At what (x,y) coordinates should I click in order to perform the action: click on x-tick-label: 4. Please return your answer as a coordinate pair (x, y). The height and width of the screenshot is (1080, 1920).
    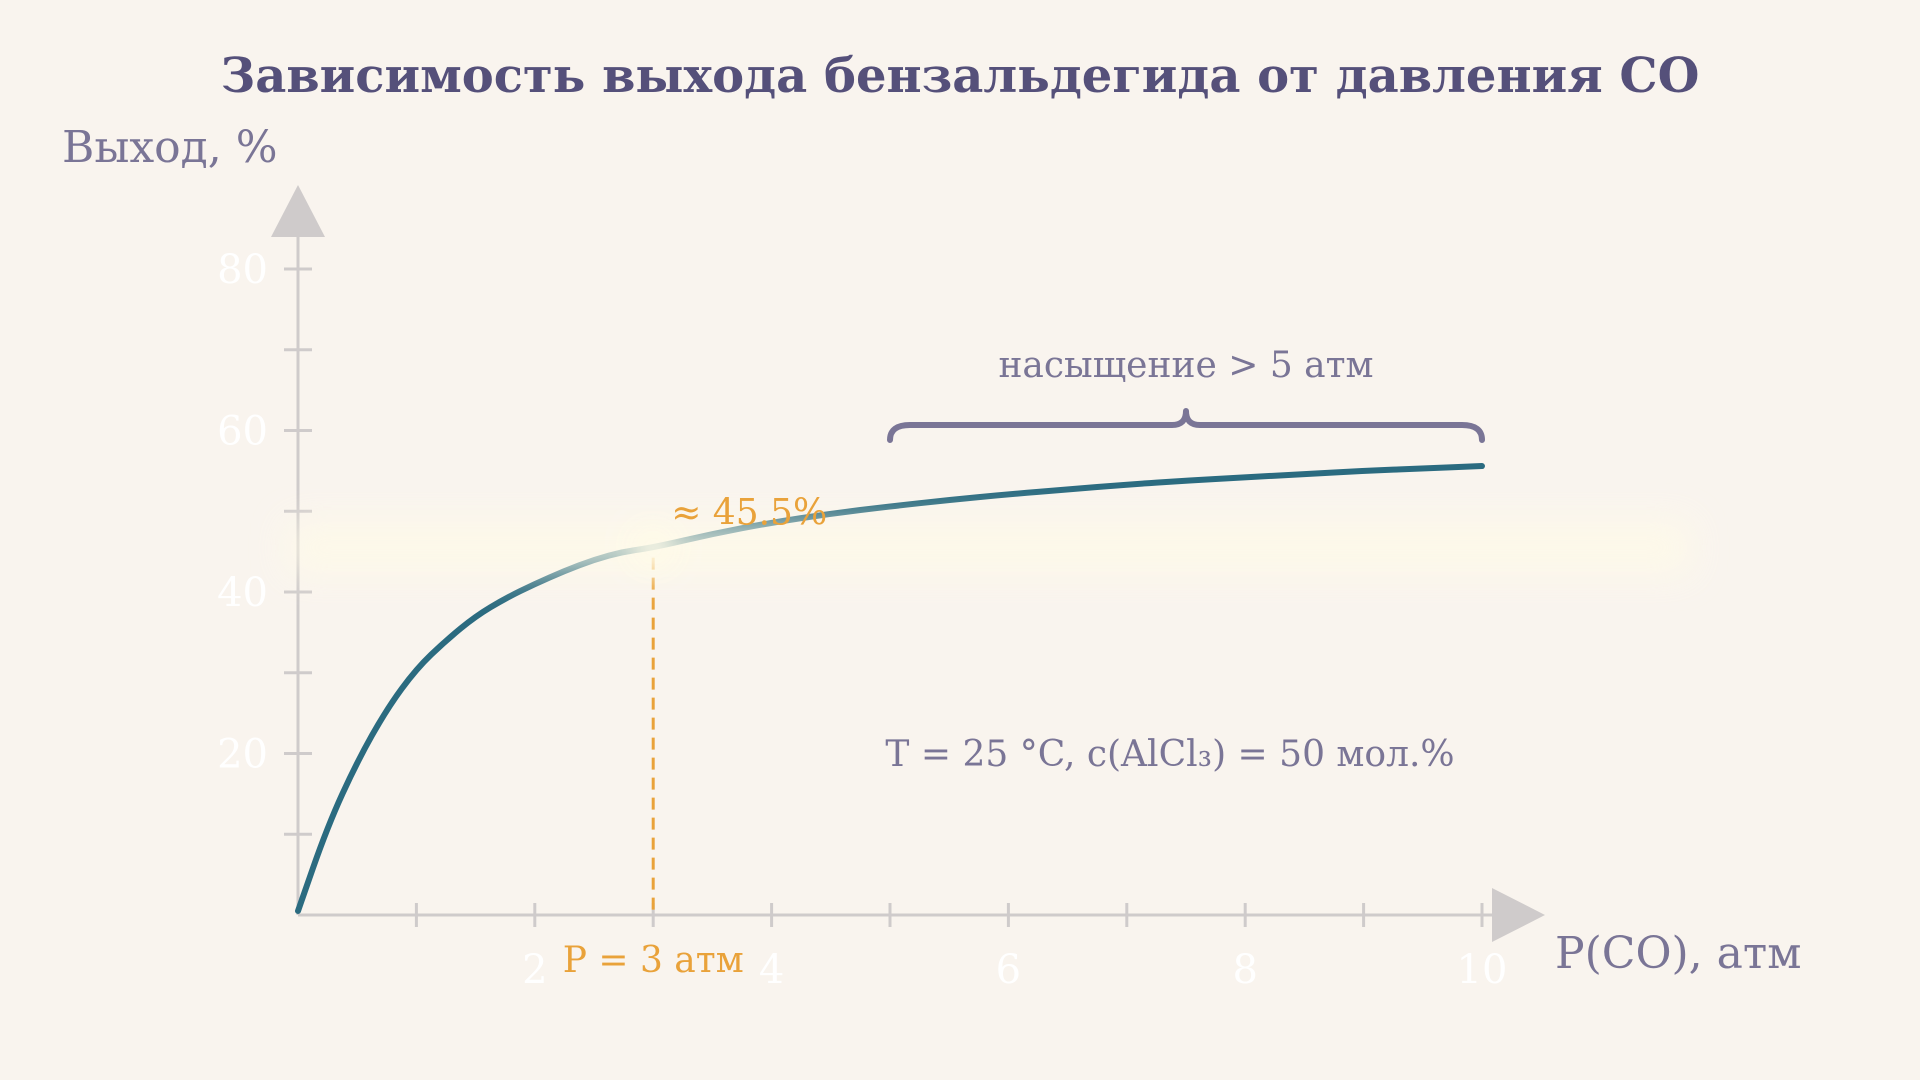
    Looking at the image, I should click on (771, 970).